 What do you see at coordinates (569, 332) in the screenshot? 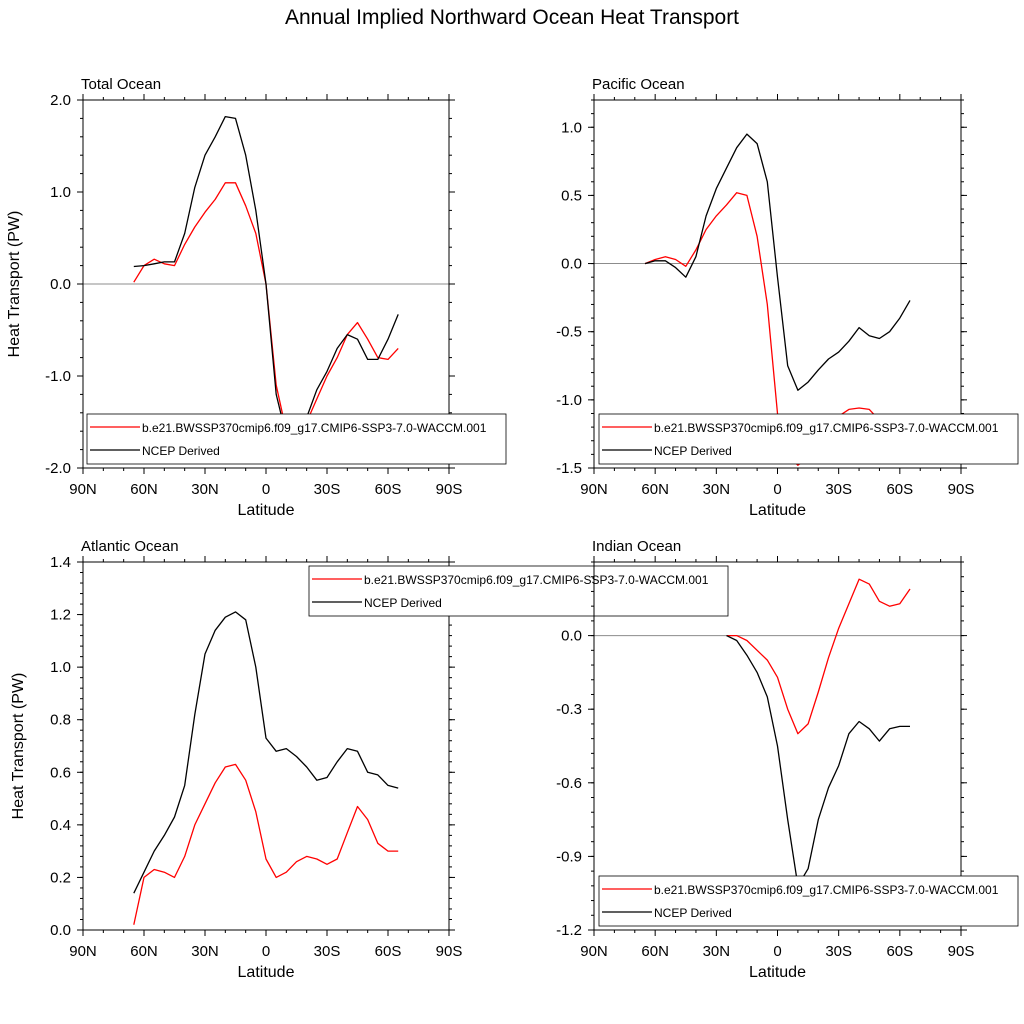
I see `y-tick-label: -0.5` at bounding box center [569, 332].